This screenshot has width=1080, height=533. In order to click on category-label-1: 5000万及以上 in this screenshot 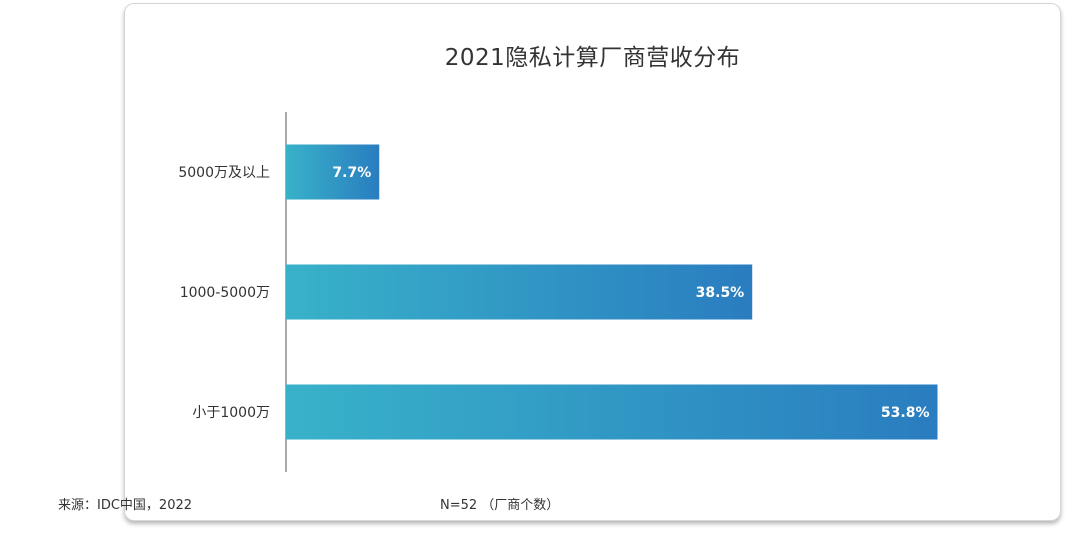, I will do `click(224, 173)`.